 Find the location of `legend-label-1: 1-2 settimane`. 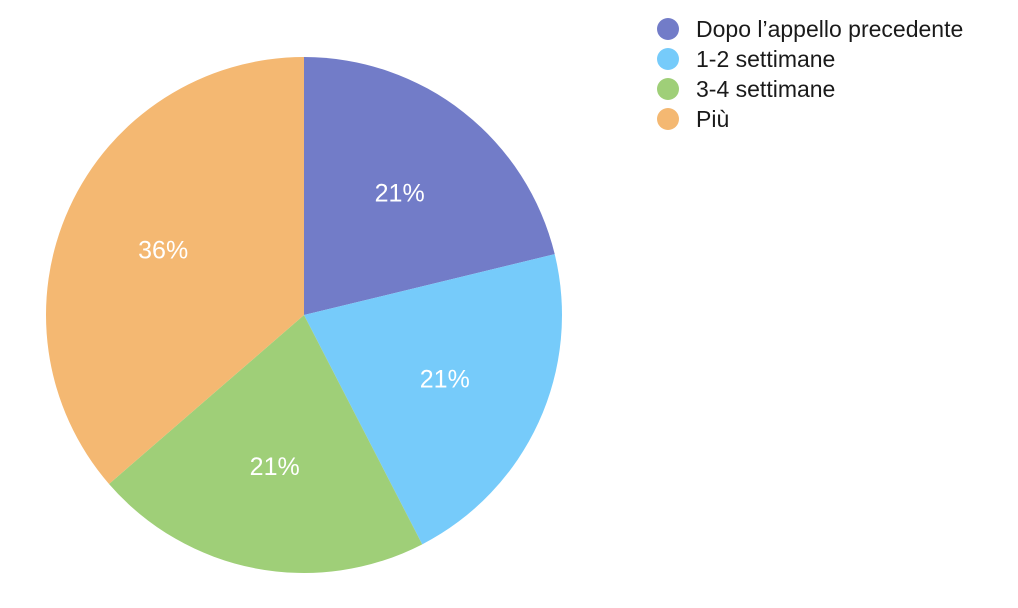

legend-label-1: 1-2 settimane is located at coordinates (765, 59).